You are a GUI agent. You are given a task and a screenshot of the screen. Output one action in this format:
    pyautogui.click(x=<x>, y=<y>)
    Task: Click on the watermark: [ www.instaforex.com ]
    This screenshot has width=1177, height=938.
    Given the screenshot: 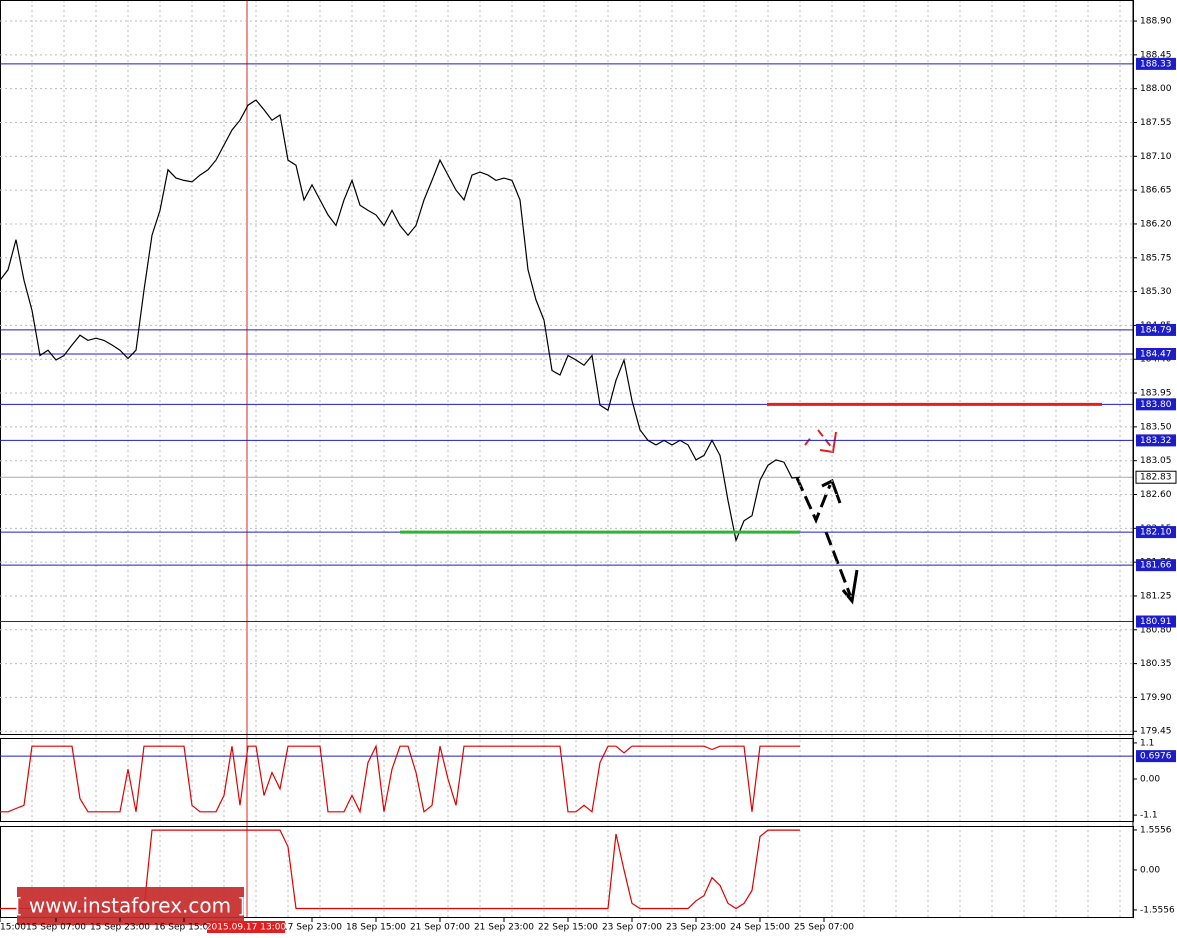 What is the action you would take?
    pyautogui.click(x=130, y=906)
    